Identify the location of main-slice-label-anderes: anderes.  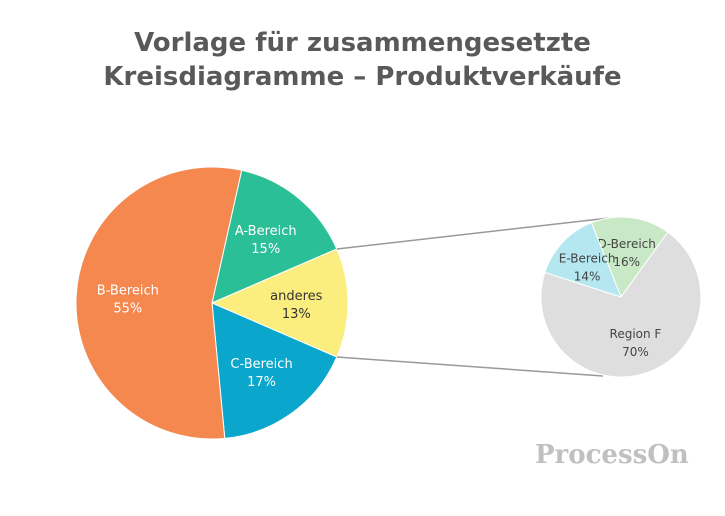
(296, 296).